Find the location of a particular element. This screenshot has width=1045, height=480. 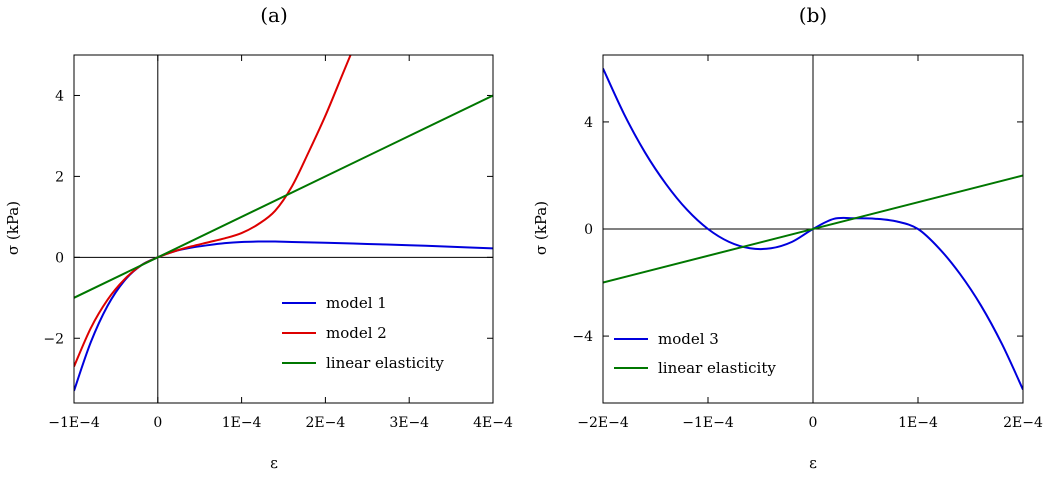

legend-label-model-1: model 1 is located at coordinates (356, 303).